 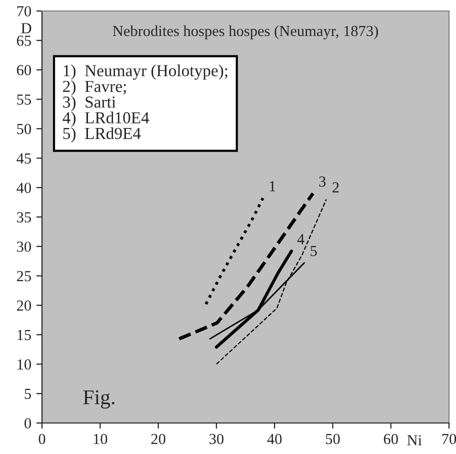 I want to click on y-tick-label: 45, so click(x=23, y=158).